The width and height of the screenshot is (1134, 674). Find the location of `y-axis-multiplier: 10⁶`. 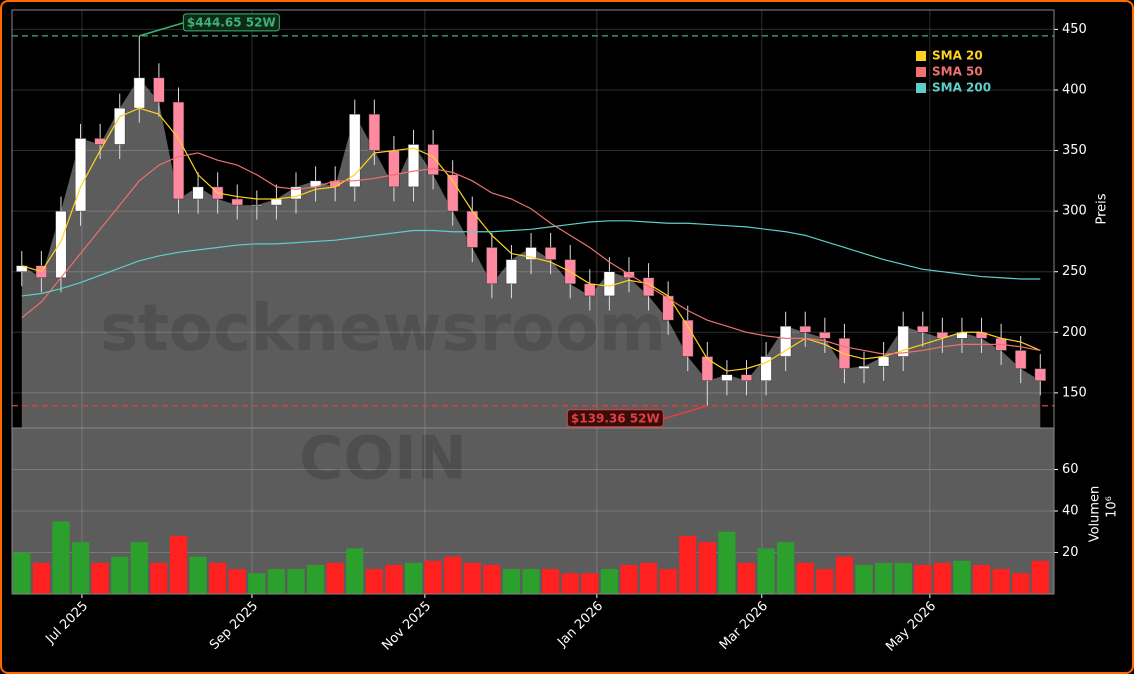

y-axis-multiplier: 10⁶ is located at coordinates (1112, 507).